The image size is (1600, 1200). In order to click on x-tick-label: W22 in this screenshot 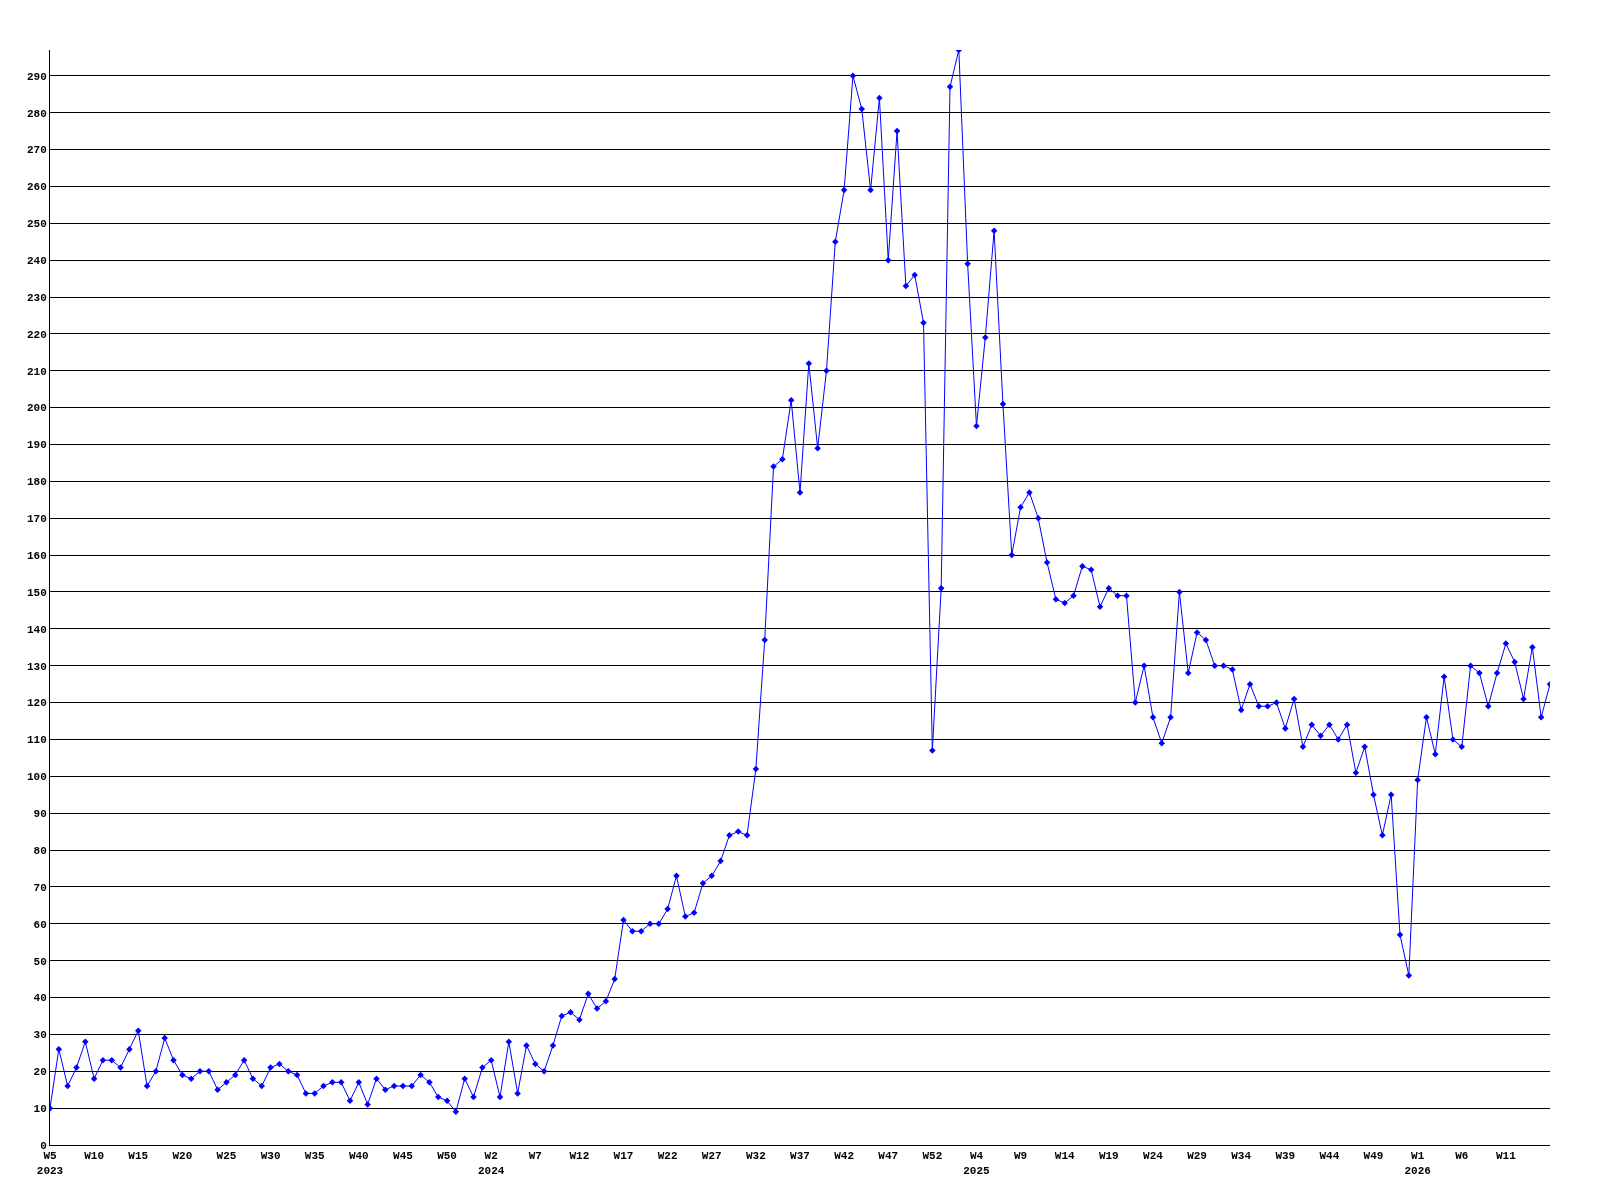, I will do `click(667, 1156)`.